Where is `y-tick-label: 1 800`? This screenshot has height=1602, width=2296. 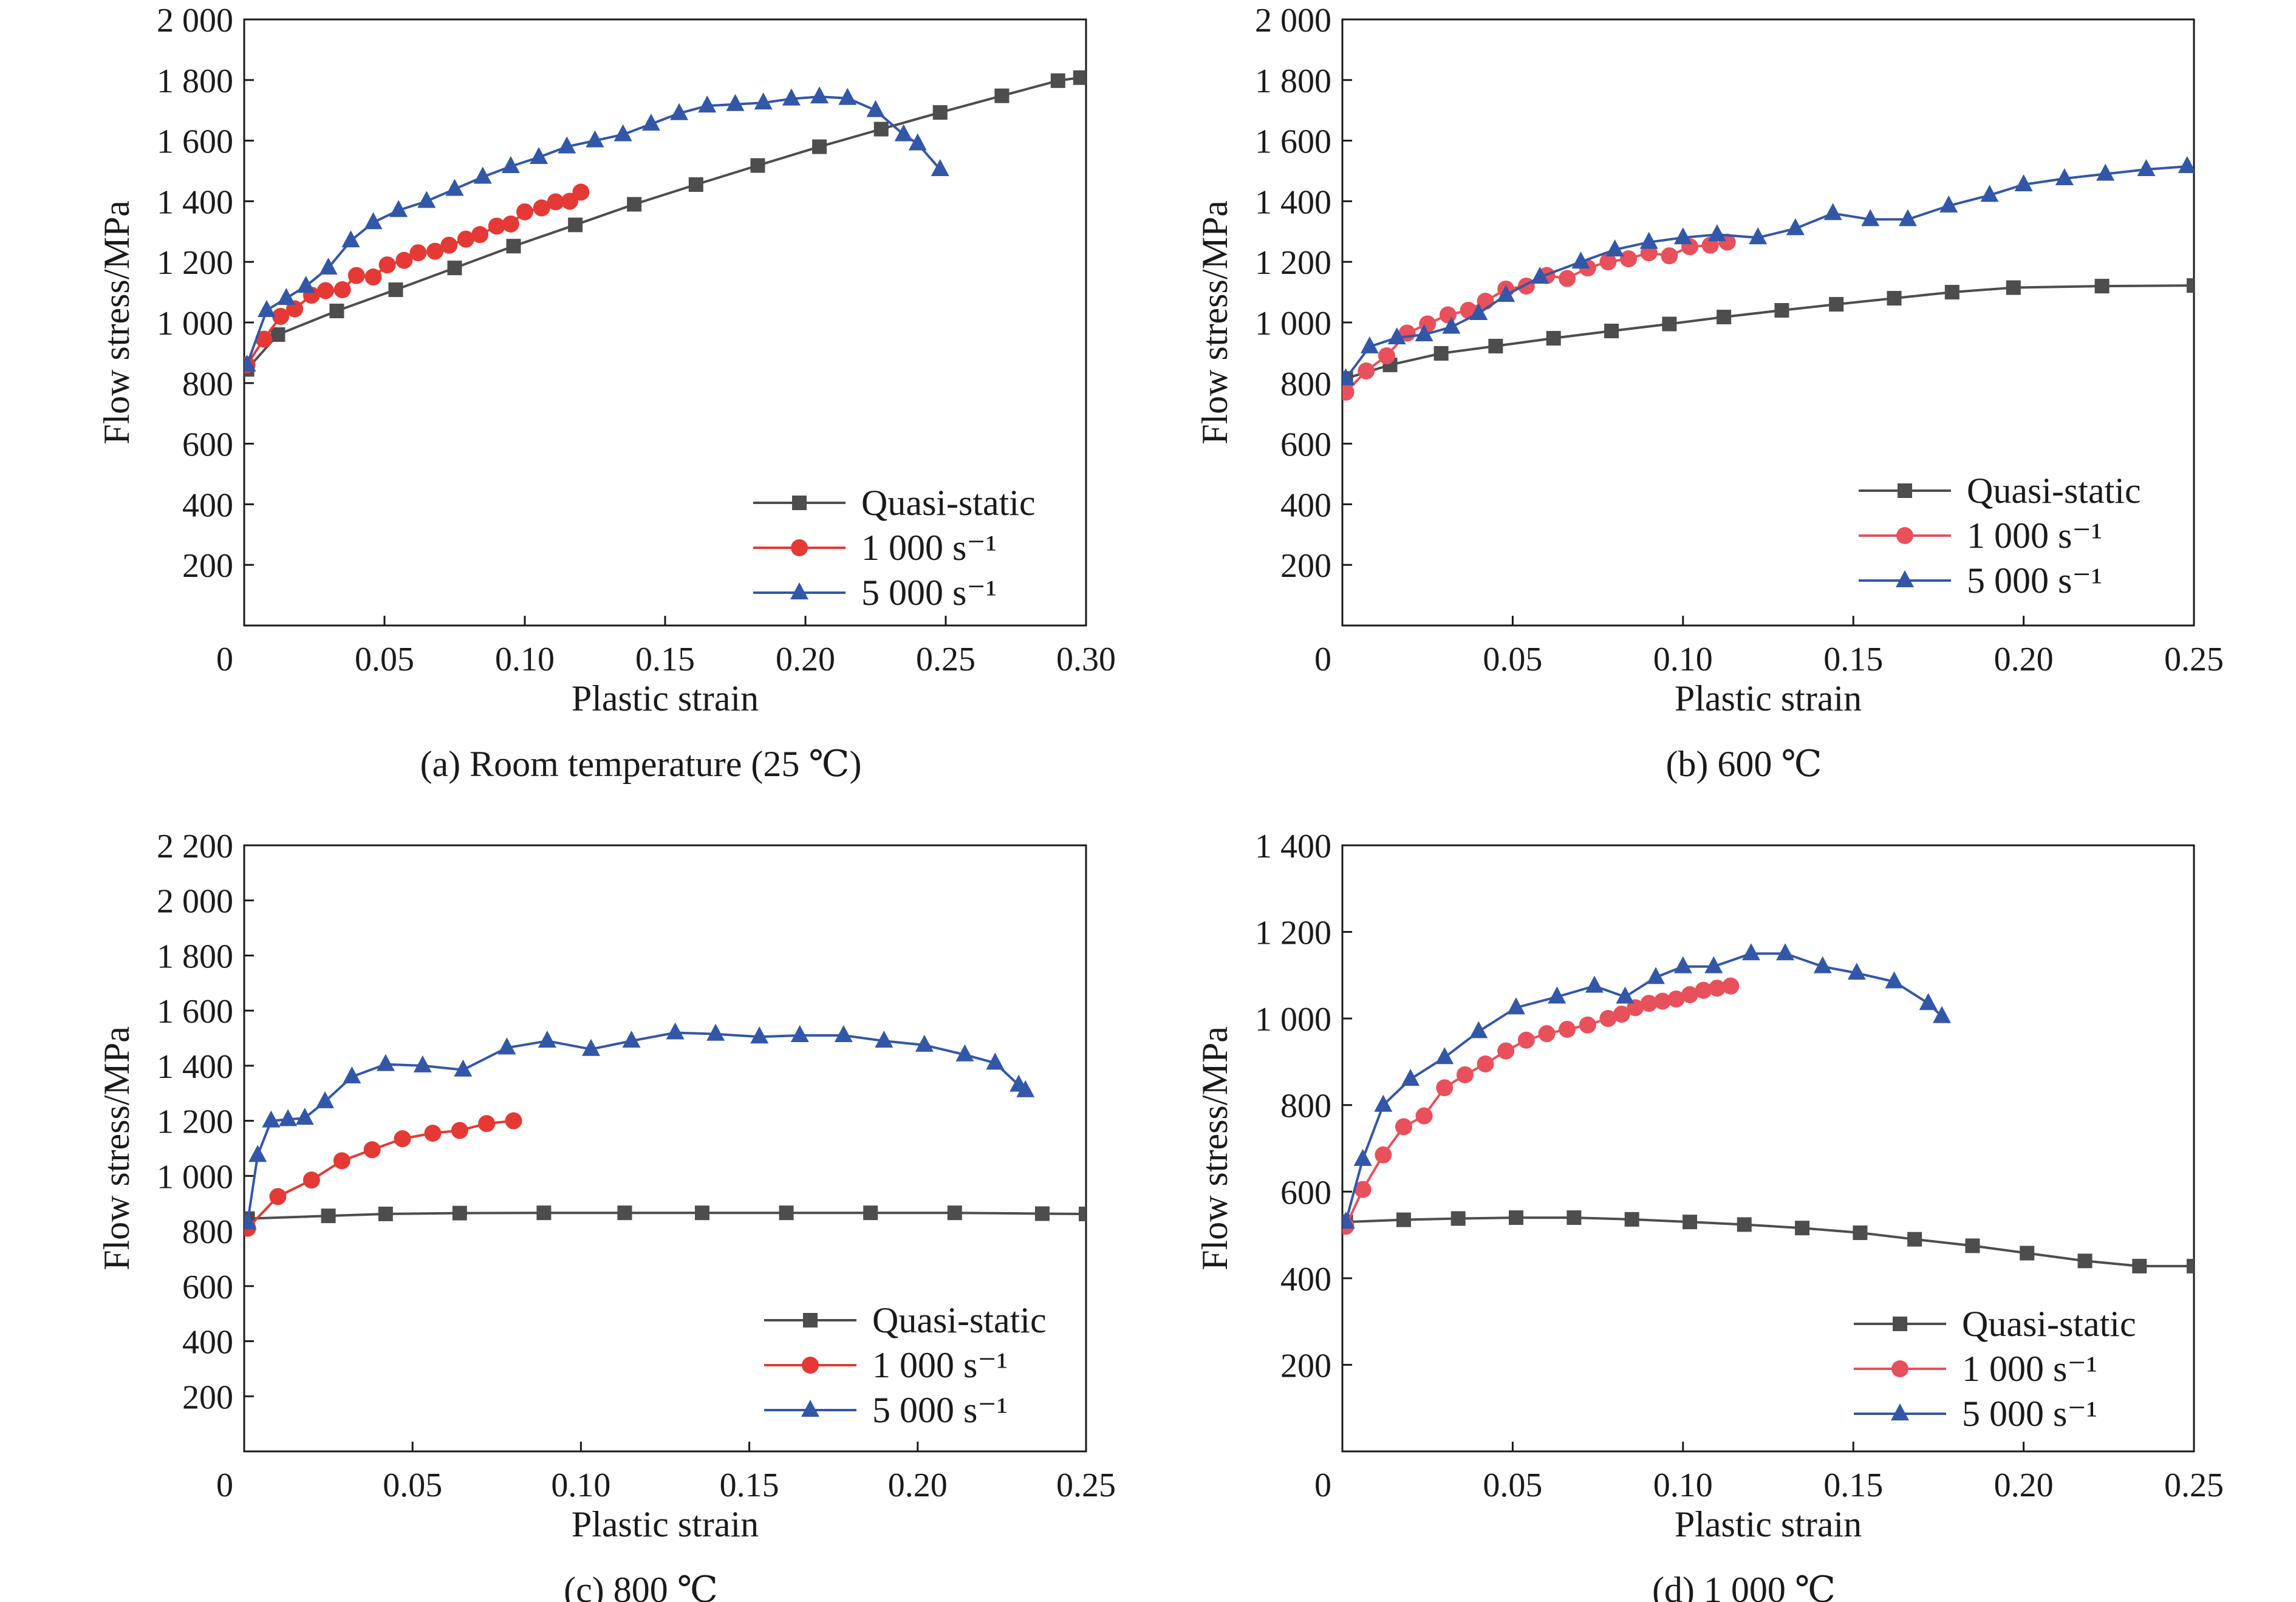 y-tick-label: 1 800 is located at coordinates (195, 956).